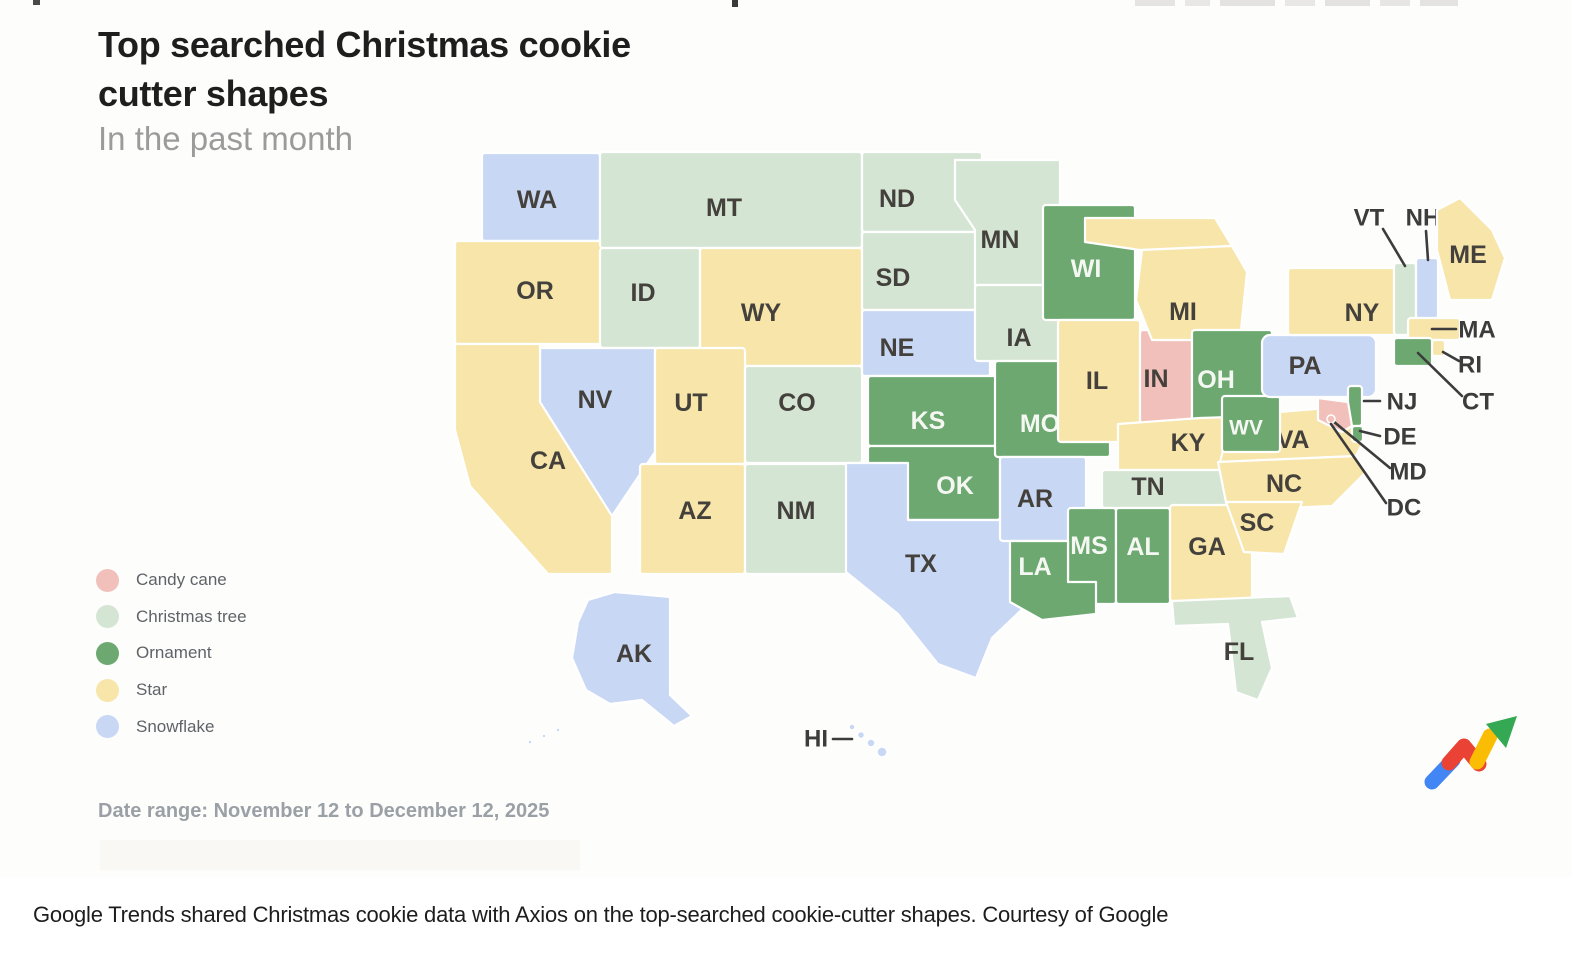 This screenshot has width=1572, height=962. I want to click on state-ut: UT, so click(700, 406).